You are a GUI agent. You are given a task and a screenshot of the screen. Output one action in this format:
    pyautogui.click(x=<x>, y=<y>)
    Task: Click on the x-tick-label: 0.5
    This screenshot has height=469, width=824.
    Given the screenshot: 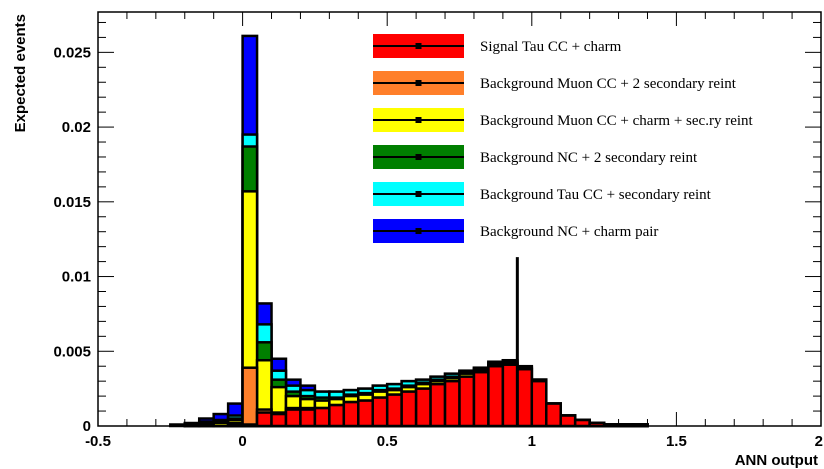 What is the action you would take?
    pyautogui.click(x=387, y=441)
    